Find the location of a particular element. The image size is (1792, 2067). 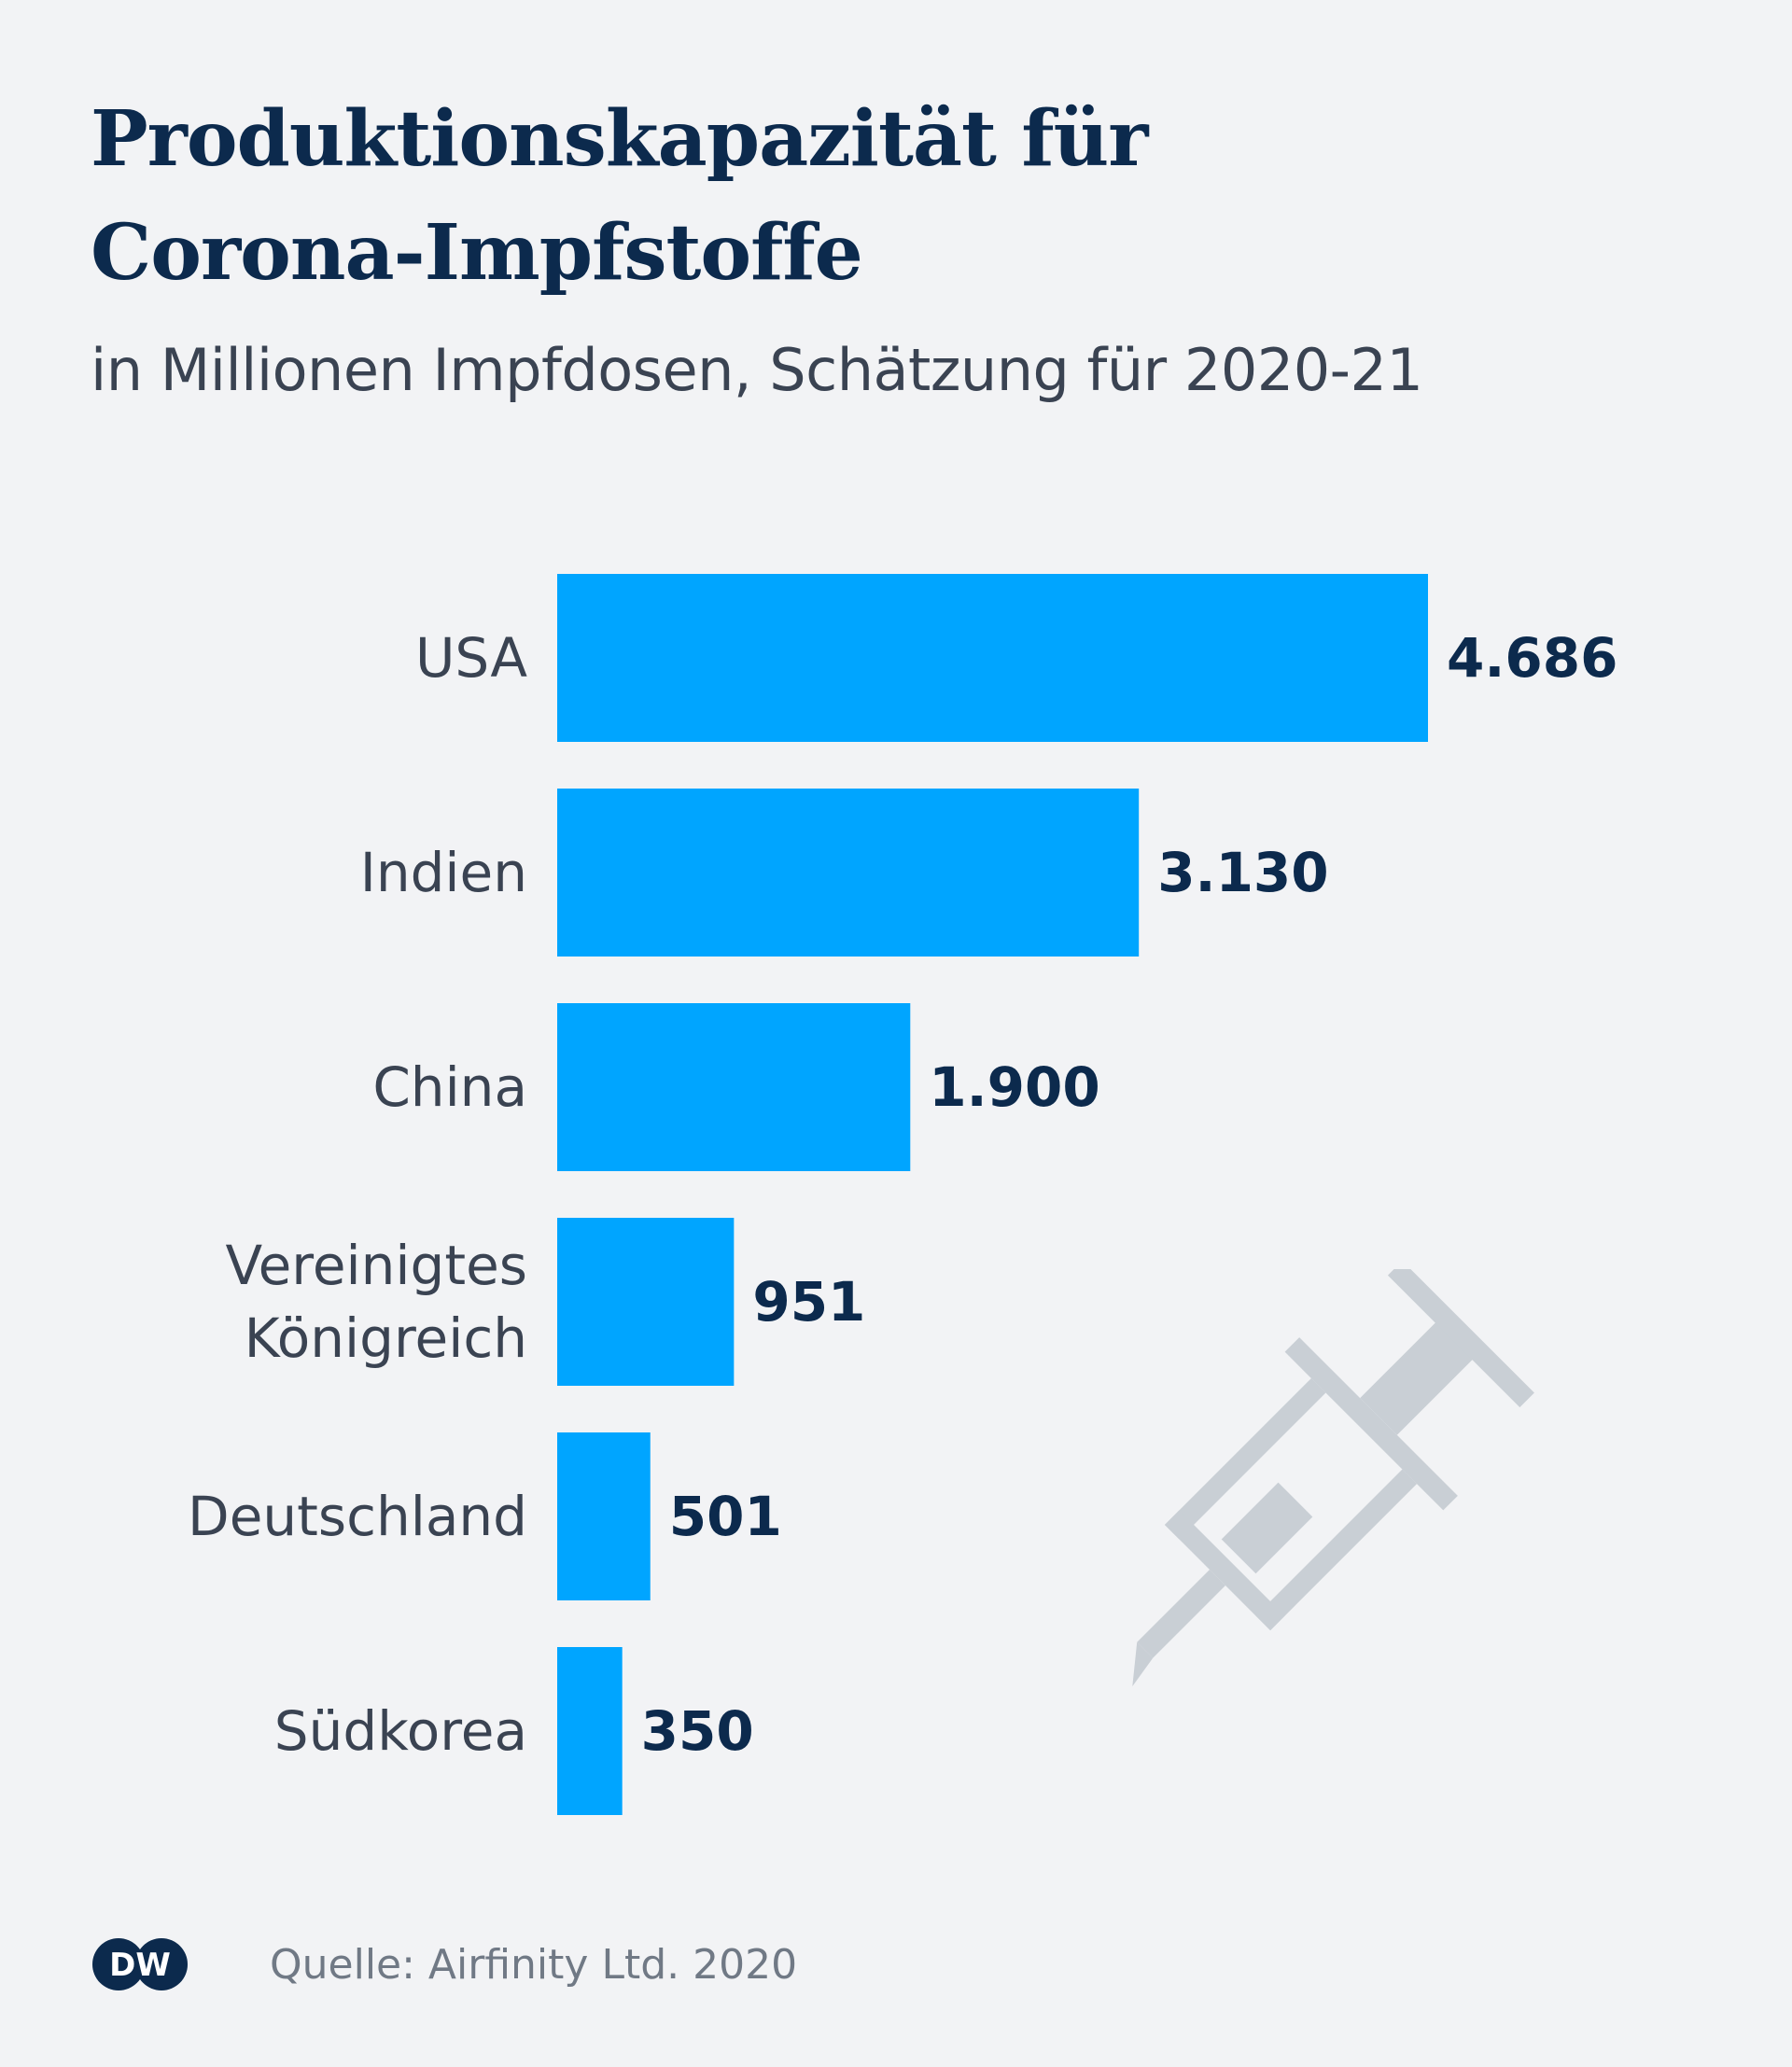

category-label-3-line-0: Vereinigtes is located at coordinates (376, 1265).